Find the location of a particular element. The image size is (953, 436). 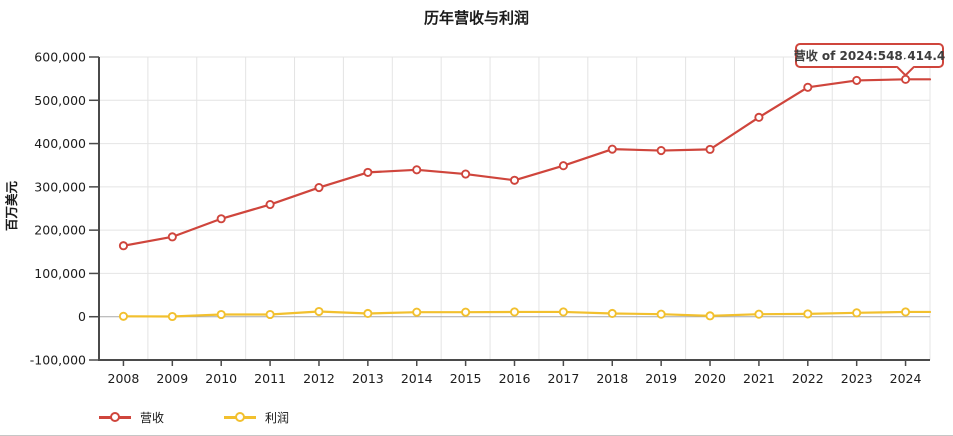

x-tick-label: 2017 is located at coordinates (563, 378).